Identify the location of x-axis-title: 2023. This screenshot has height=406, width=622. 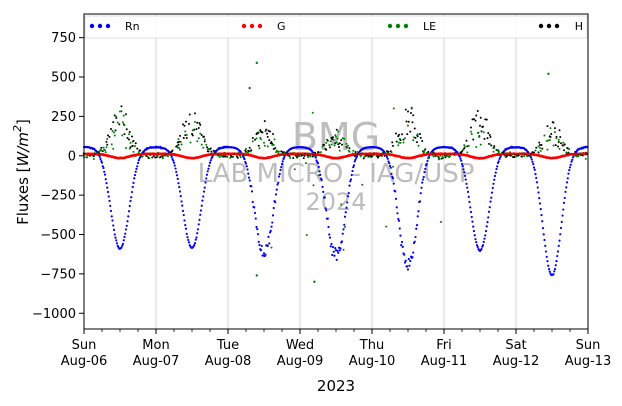
(336, 386).